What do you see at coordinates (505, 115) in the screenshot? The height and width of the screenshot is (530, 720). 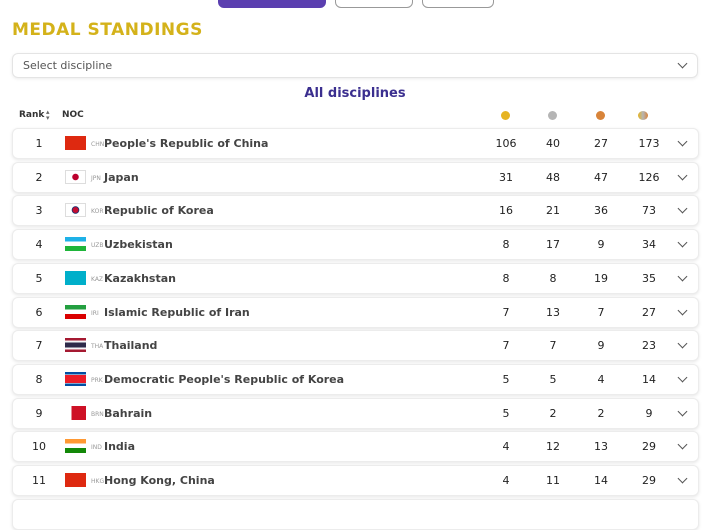 I see `gold-icon` at bounding box center [505, 115].